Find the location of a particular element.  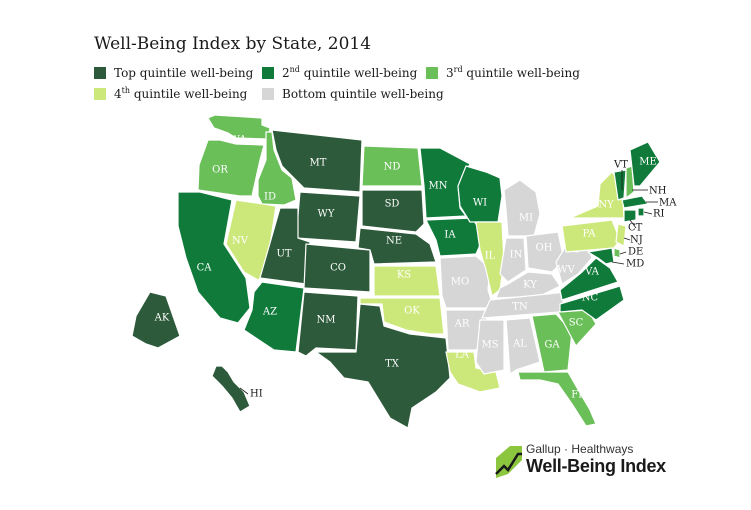

legend-label-fourth: 4th quintile well-being is located at coordinates (180, 94).